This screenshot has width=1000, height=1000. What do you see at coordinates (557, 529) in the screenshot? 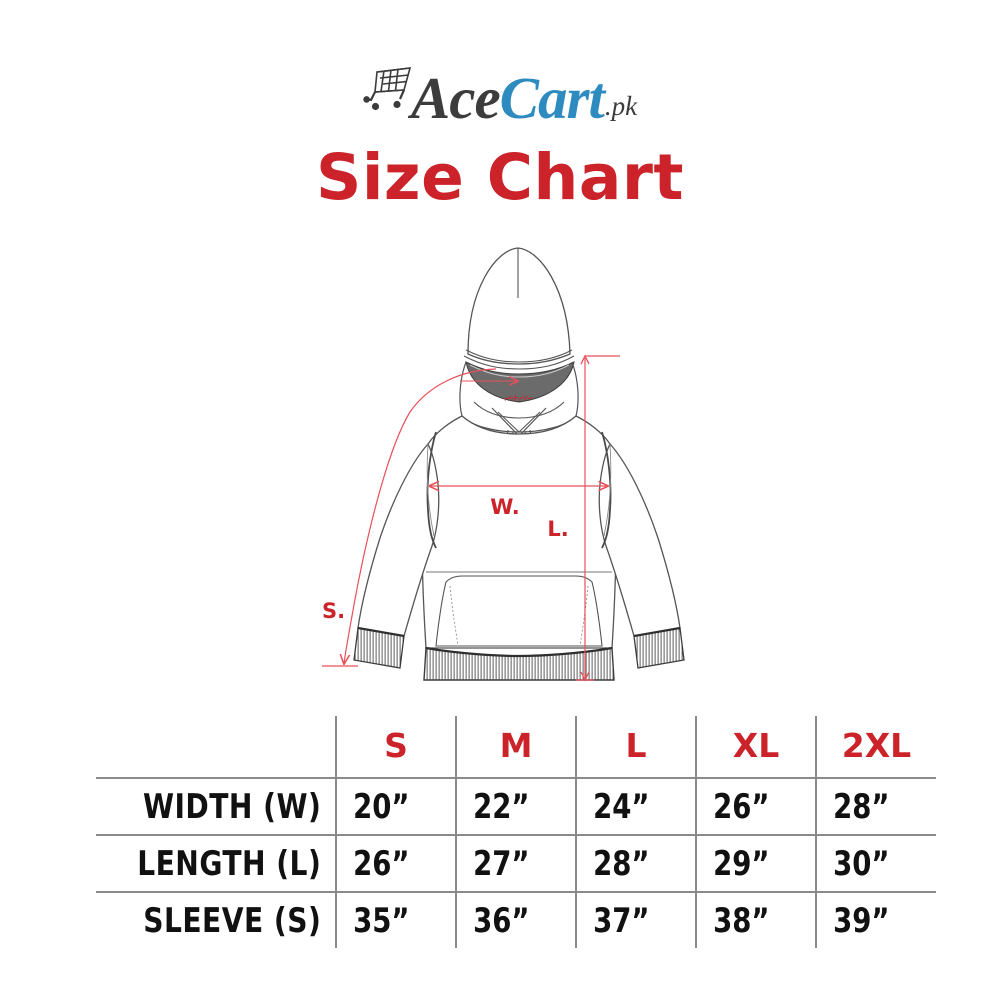
I see `length-measure-label: L.` at bounding box center [557, 529].